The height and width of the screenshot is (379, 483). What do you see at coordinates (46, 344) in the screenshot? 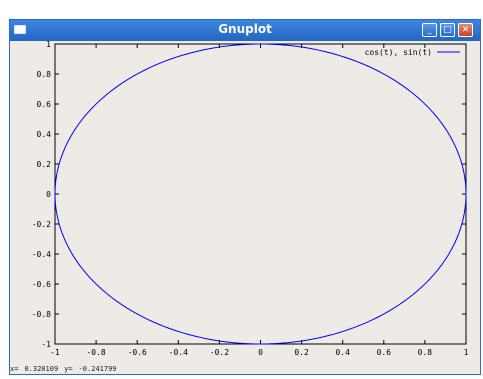
I see `y-tick-label: -1` at bounding box center [46, 344].